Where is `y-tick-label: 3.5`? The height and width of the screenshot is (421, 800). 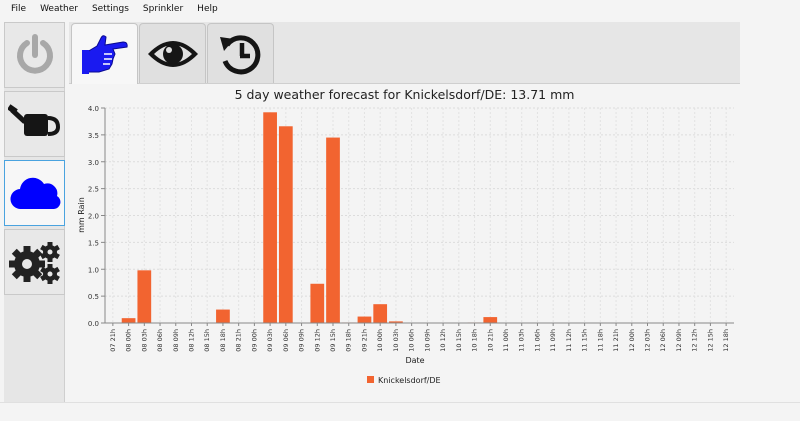 y-tick-label: 3.5 is located at coordinates (93, 136).